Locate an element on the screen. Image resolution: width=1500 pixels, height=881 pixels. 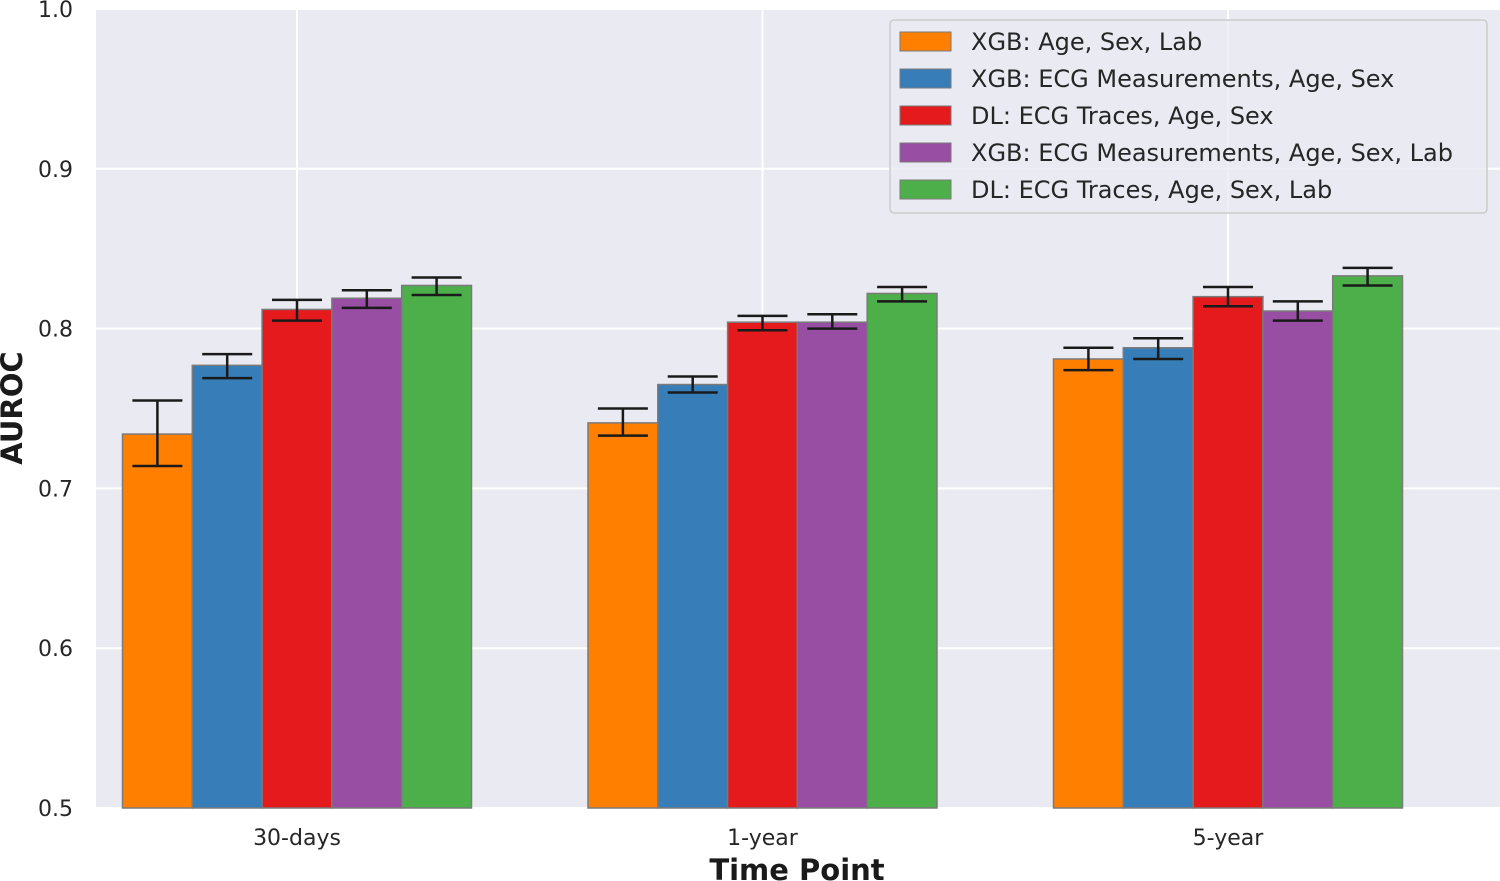
y-axis-ticks: 0.5 0.6 0.7 0.8 0.9 1.0 is located at coordinates (55, 411).